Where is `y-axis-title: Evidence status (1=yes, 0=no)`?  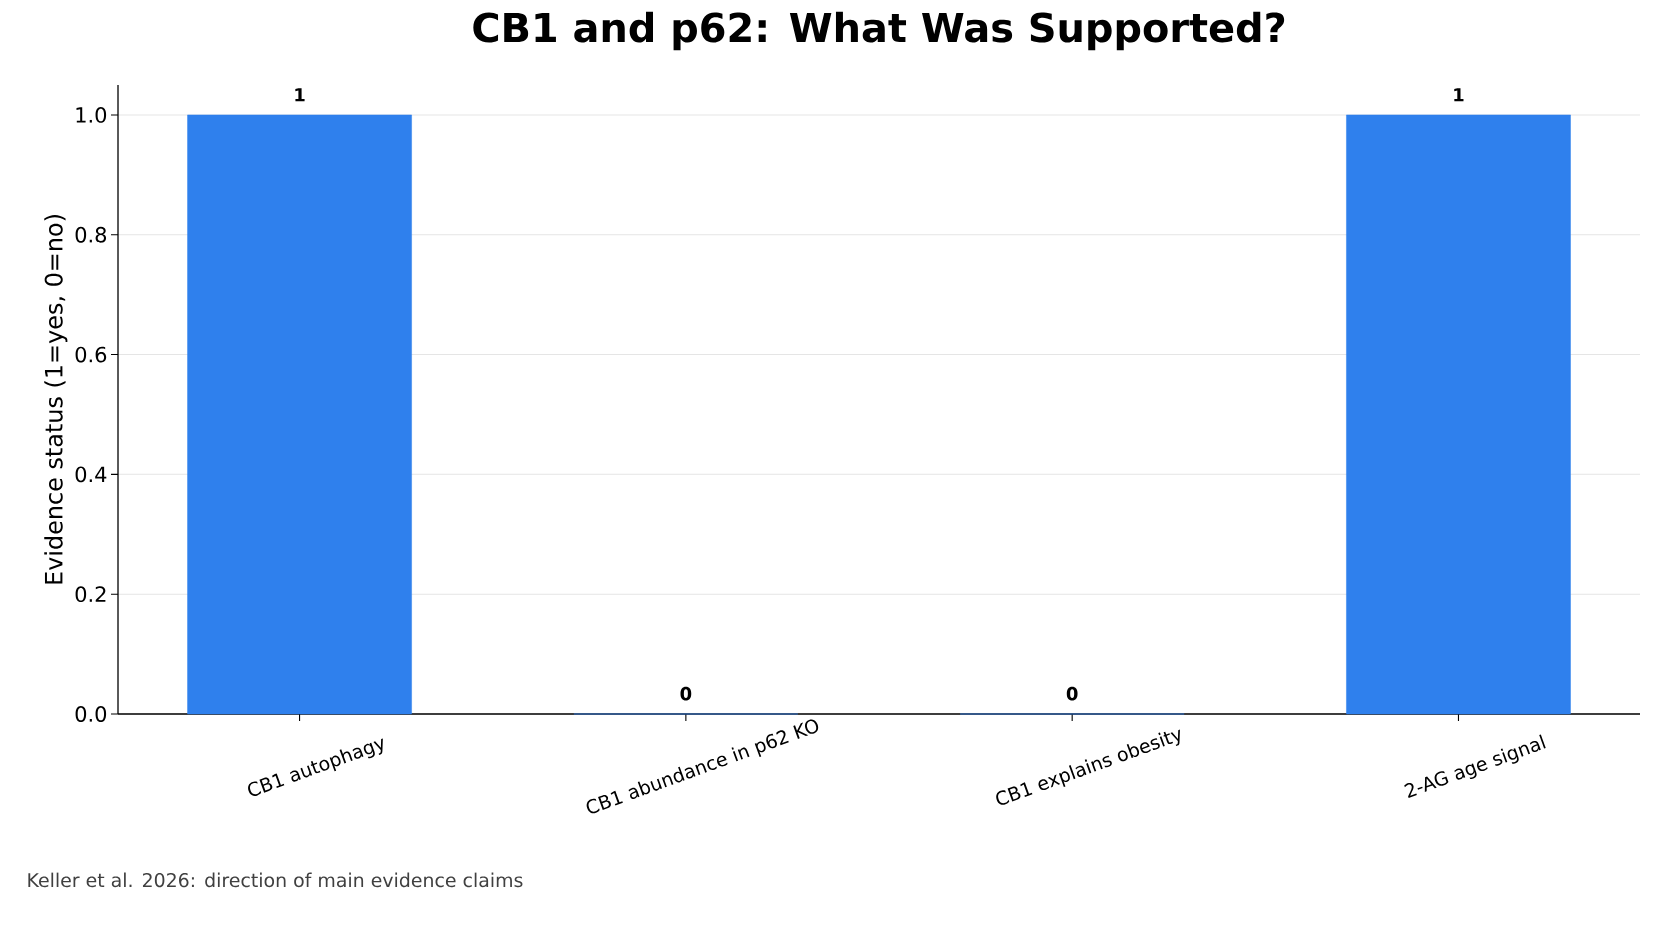
y-axis-title: Evidence status (1=yes, 0=no) is located at coordinates (56, 399).